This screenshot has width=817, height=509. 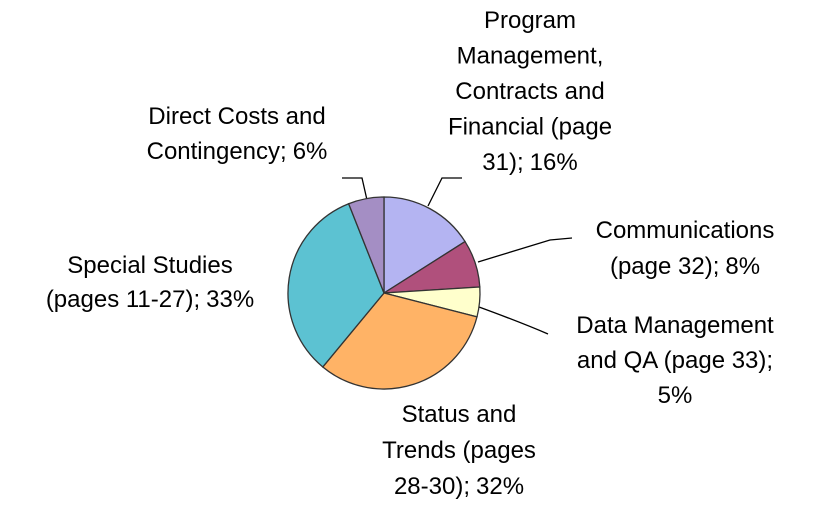 I want to click on value-label: 6%, so click(x=310, y=151).